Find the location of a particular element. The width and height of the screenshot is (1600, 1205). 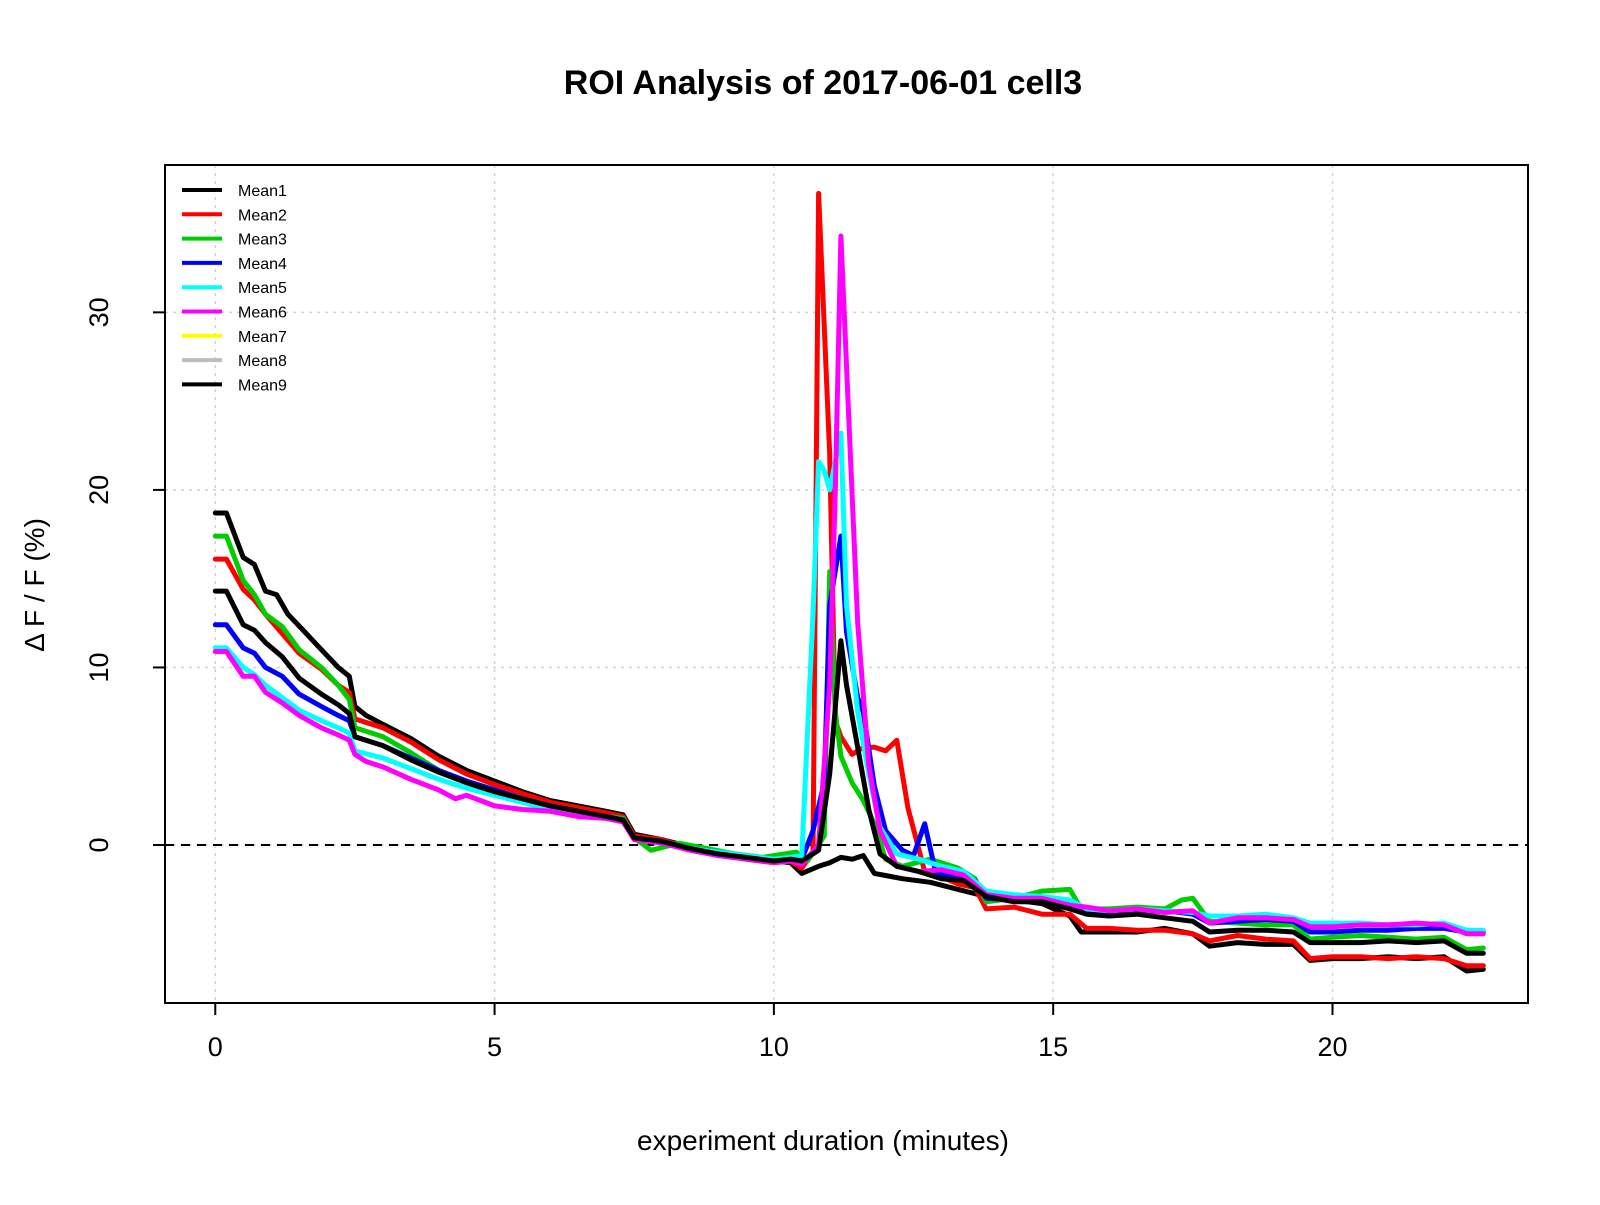

x-tick-label: 20 is located at coordinates (1332, 1047).